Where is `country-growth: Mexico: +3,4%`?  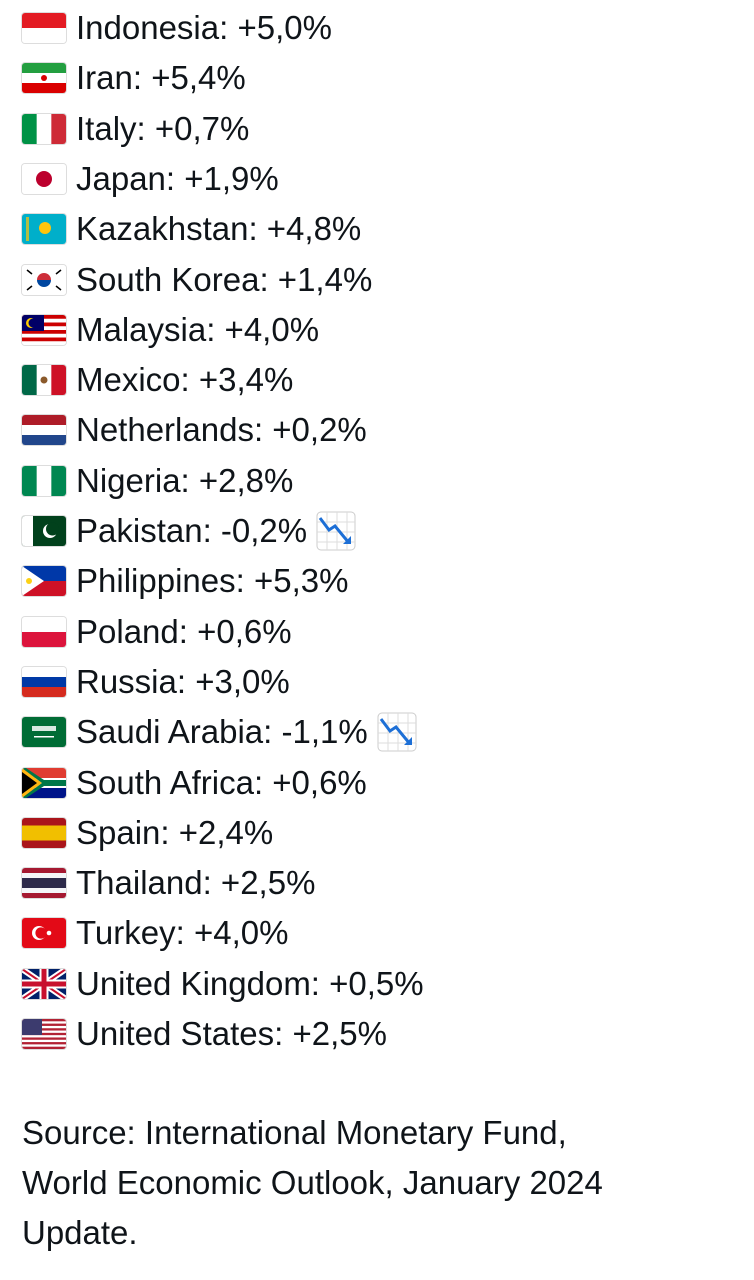 country-growth: Mexico: +3,4% is located at coordinates (185, 380).